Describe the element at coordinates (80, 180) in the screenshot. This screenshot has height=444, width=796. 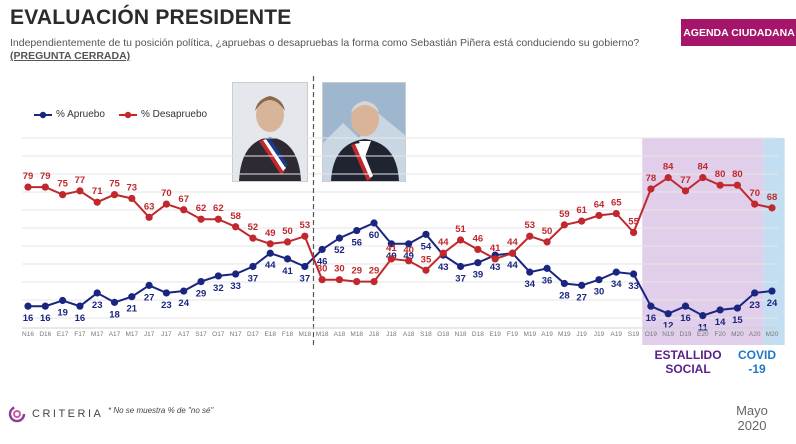
I see `data-label: 77` at that location.